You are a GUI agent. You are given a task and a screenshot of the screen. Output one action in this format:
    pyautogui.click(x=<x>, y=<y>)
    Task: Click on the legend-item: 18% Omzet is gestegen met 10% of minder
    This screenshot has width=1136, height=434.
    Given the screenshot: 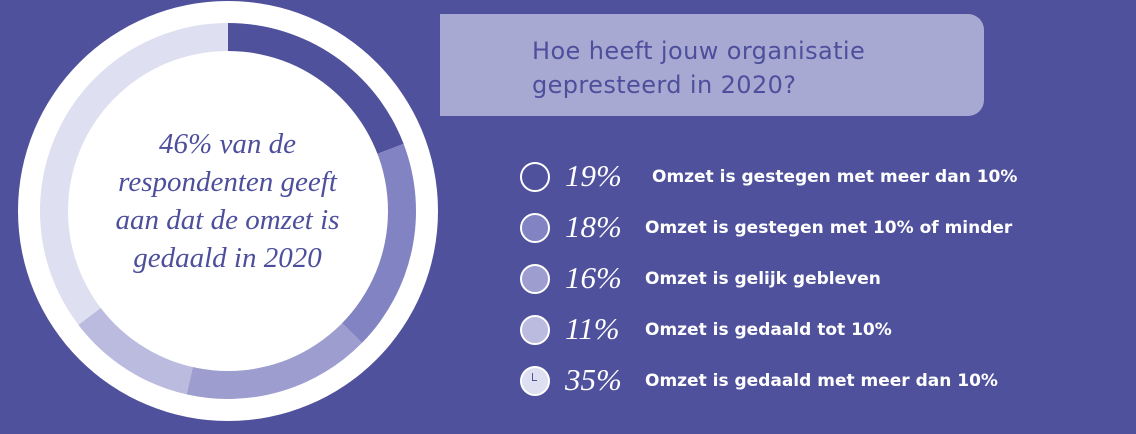 What is the action you would take?
    pyautogui.click(x=800, y=231)
    